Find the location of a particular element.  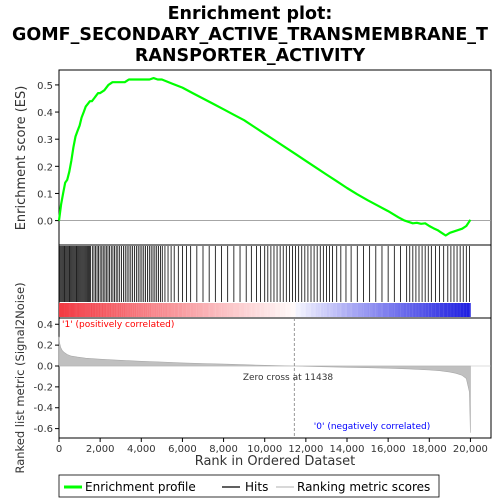

x-tick-label: 4,000 is located at coordinates (141, 449).